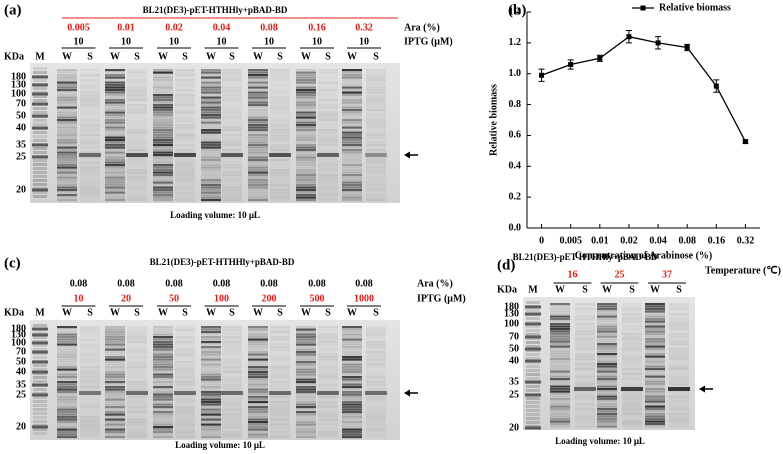 This screenshot has height=454, width=783. Describe the element at coordinates (506, 265) in the screenshot. I see `panel-label: (d)` at that location.